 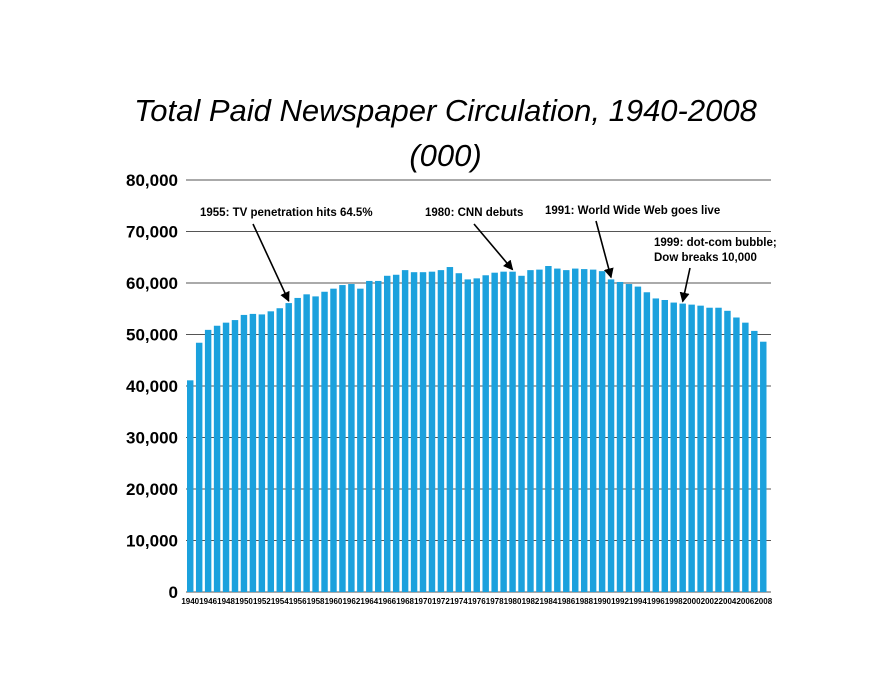 I want to click on x-tick-label: 2004, so click(x=728, y=601).